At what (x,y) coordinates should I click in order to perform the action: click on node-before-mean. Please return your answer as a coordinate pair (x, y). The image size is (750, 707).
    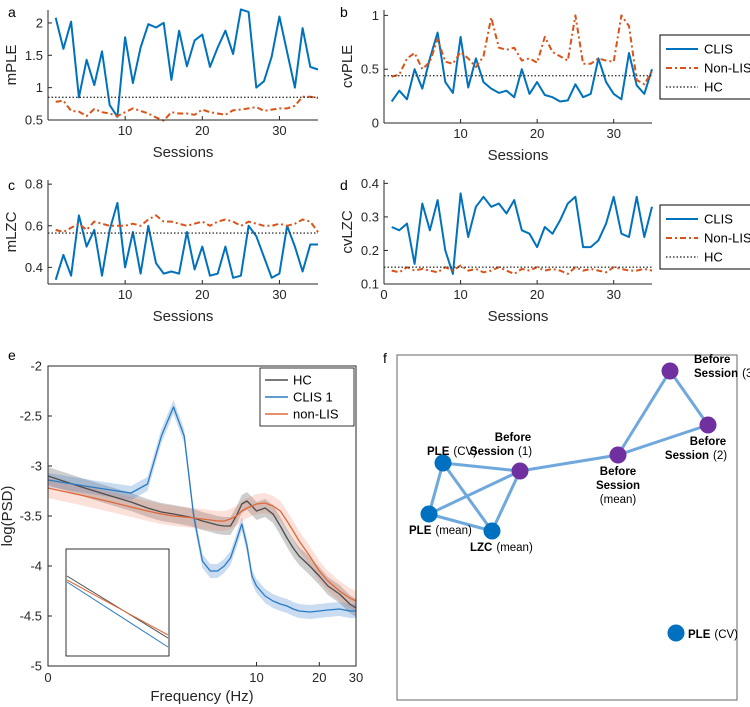
    Looking at the image, I should click on (618, 455).